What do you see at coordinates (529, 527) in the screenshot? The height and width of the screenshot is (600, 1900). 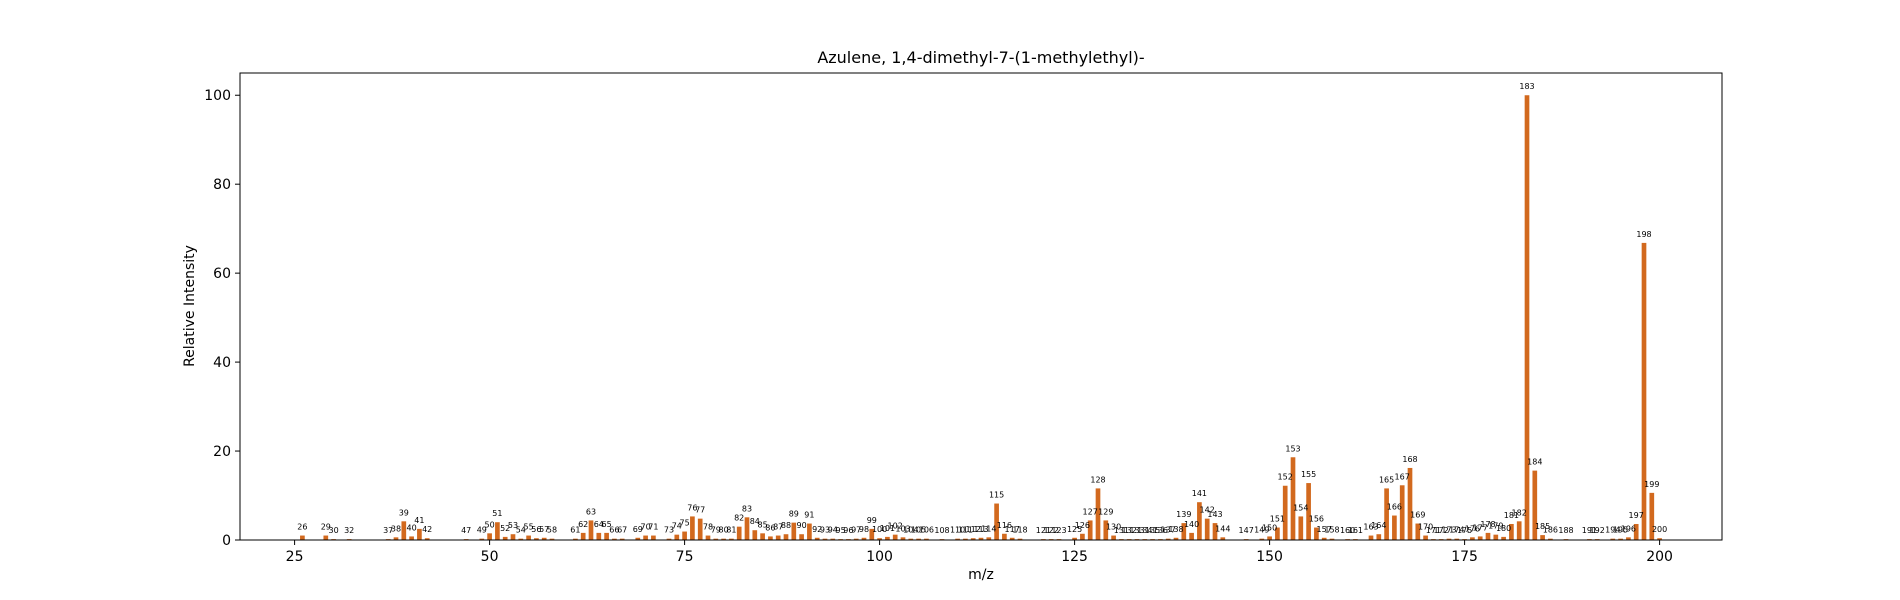 I see `bar-label-mz-55: 55` at bounding box center [529, 527].